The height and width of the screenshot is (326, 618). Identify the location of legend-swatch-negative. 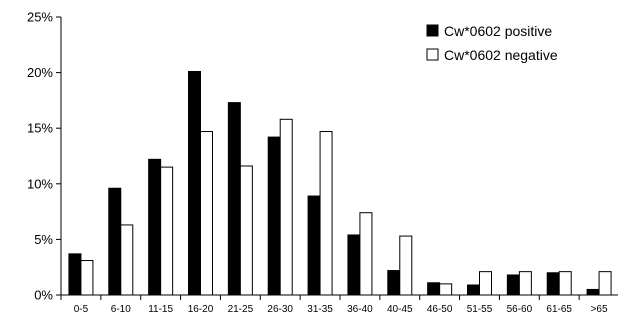
(432, 54).